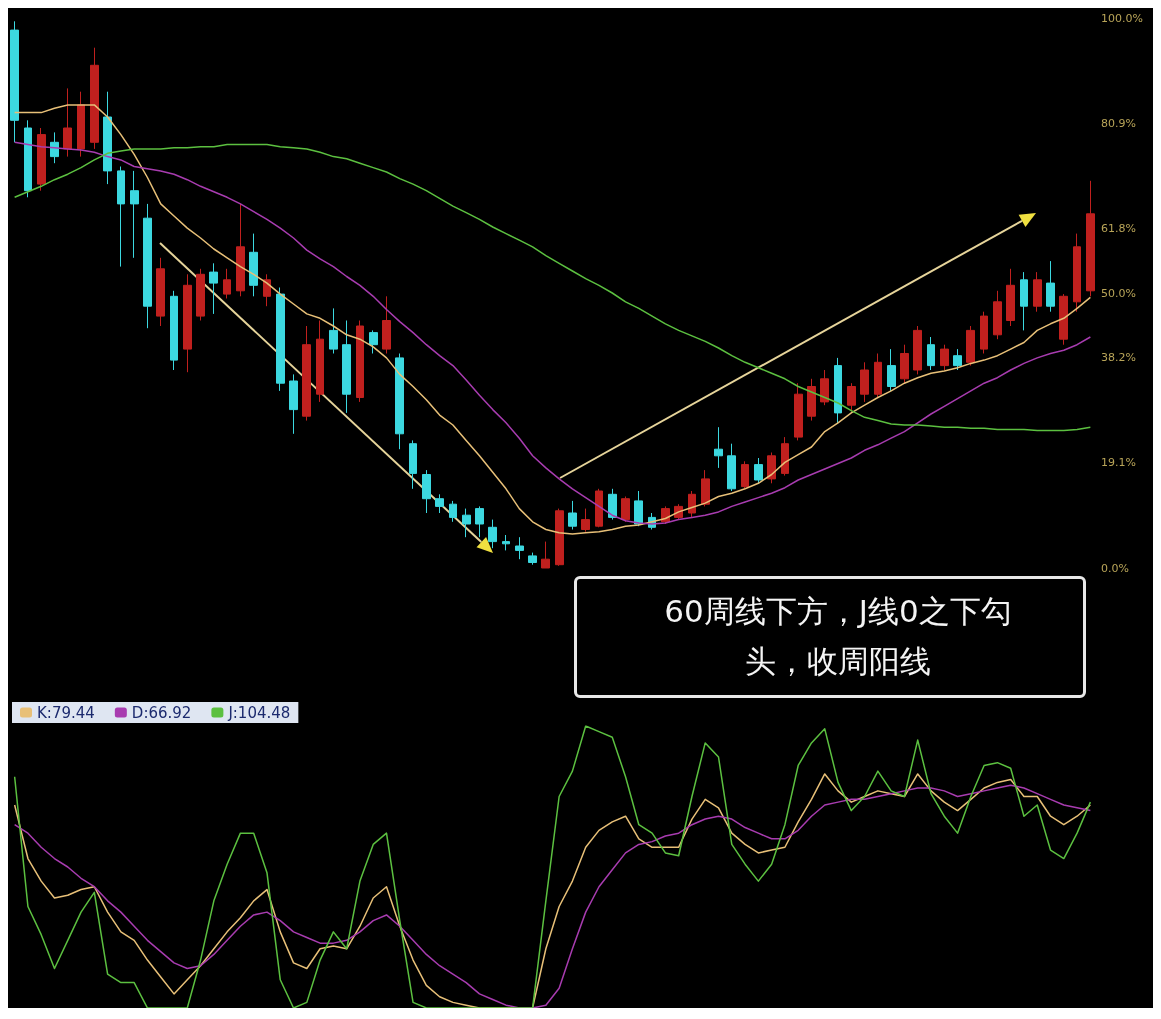 This screenshot has width=1161, height=1019. I want to click on y-tick-label: 50.0%, so click(1118, 293).